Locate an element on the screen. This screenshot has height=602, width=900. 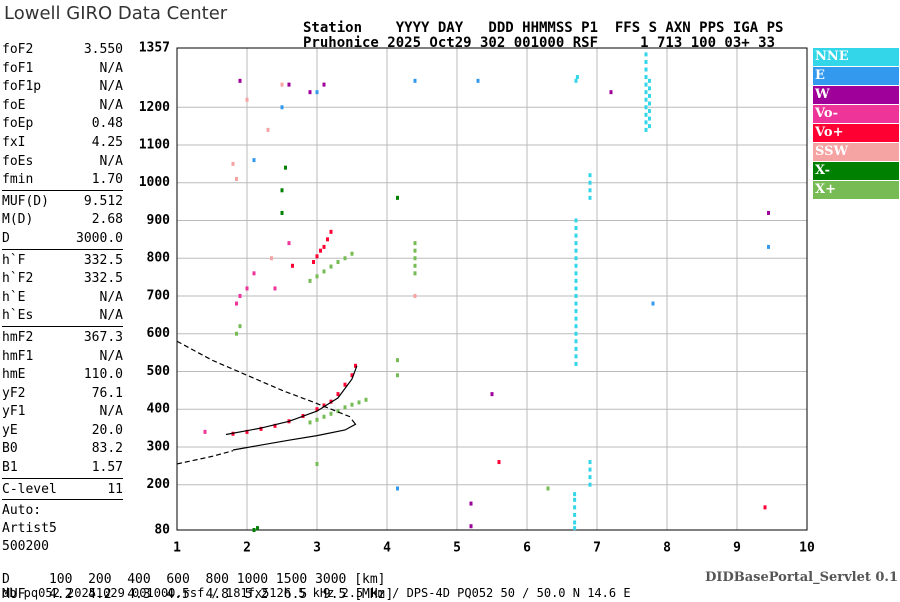
param-row: hmF2 367.3 is located at coordinates (62, 338).